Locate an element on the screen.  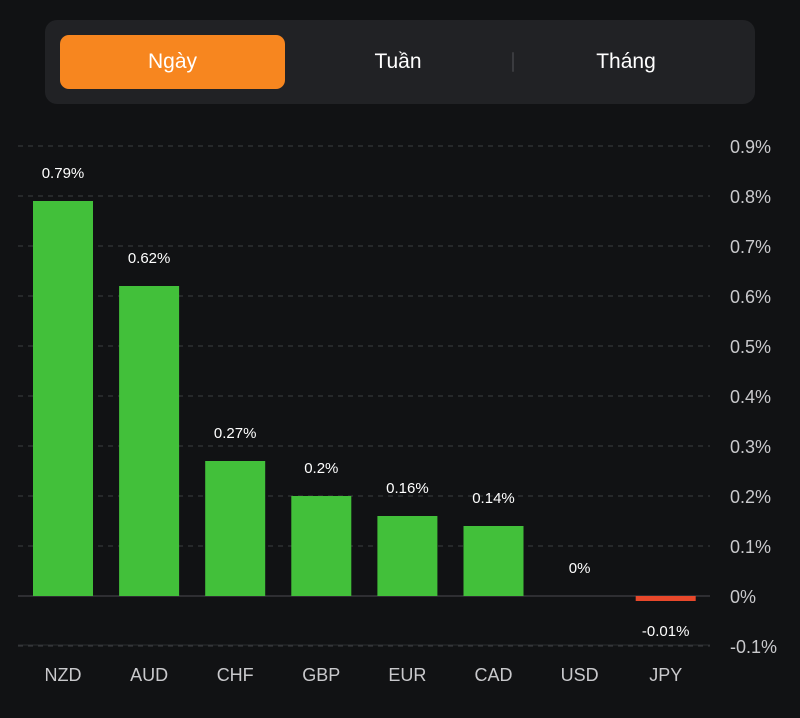
tab-week: Tuần is located at coordinates (398, 61).